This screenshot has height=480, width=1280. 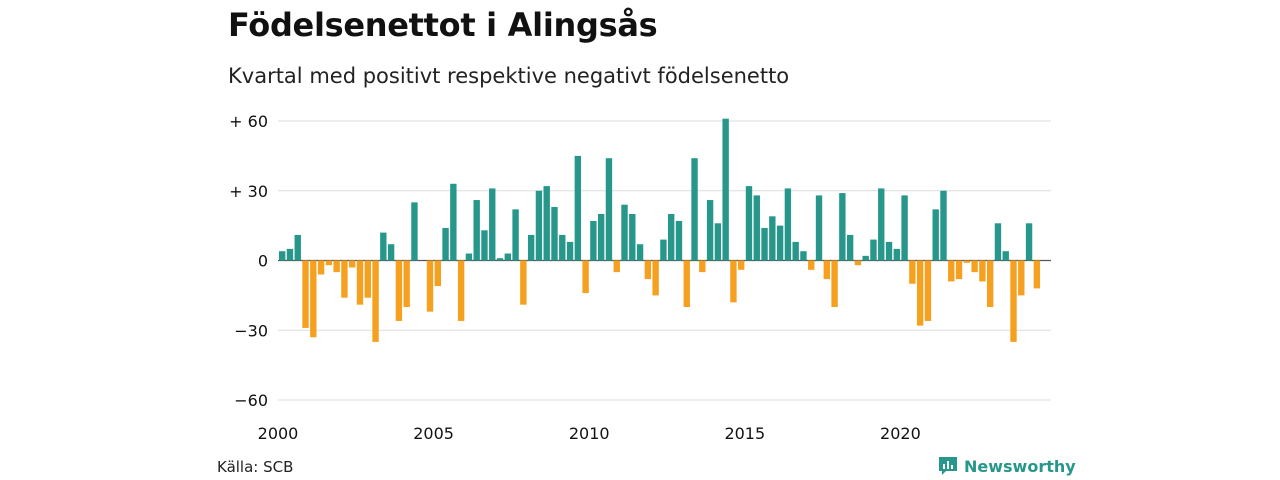 What do you see at coordinates (255, 467) in the screenshot?
I see `source-label: Källa: SCB` at bounding box center [255, 467].